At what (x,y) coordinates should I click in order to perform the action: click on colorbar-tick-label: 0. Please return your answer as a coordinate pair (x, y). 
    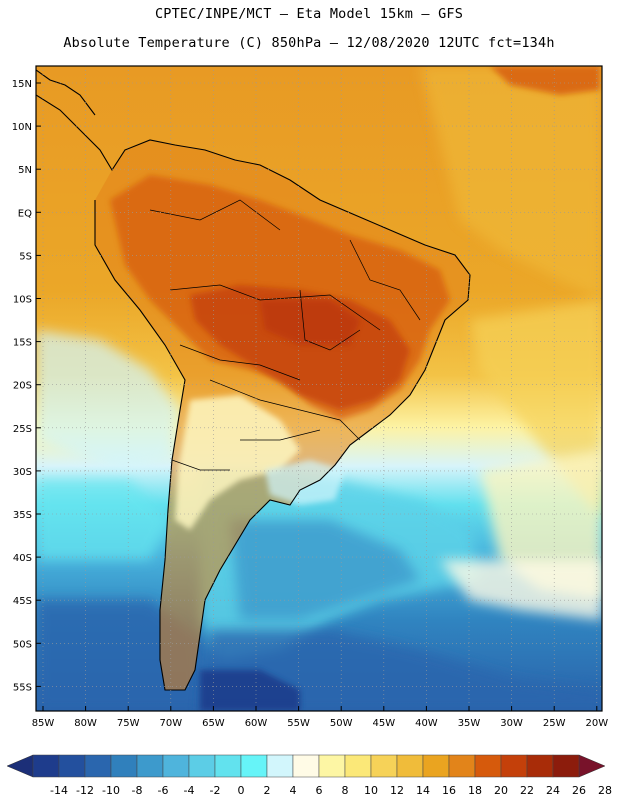
    Looking at the image, I should click on (241, 790).